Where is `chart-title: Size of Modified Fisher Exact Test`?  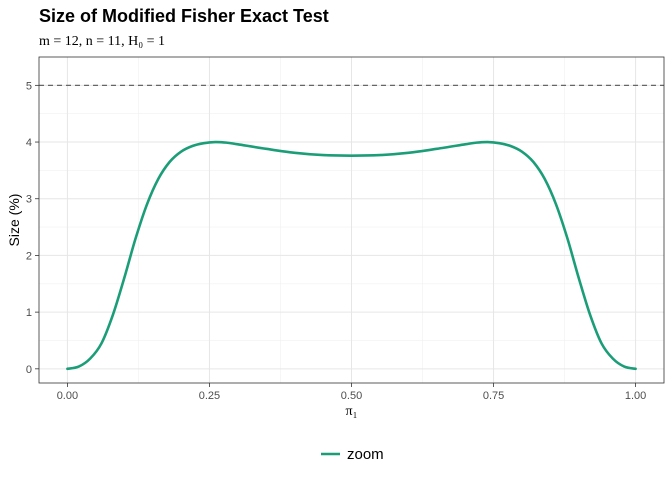
chart-title: Size of Modified Fisher Exact Test is located at coordinates (184, 16).